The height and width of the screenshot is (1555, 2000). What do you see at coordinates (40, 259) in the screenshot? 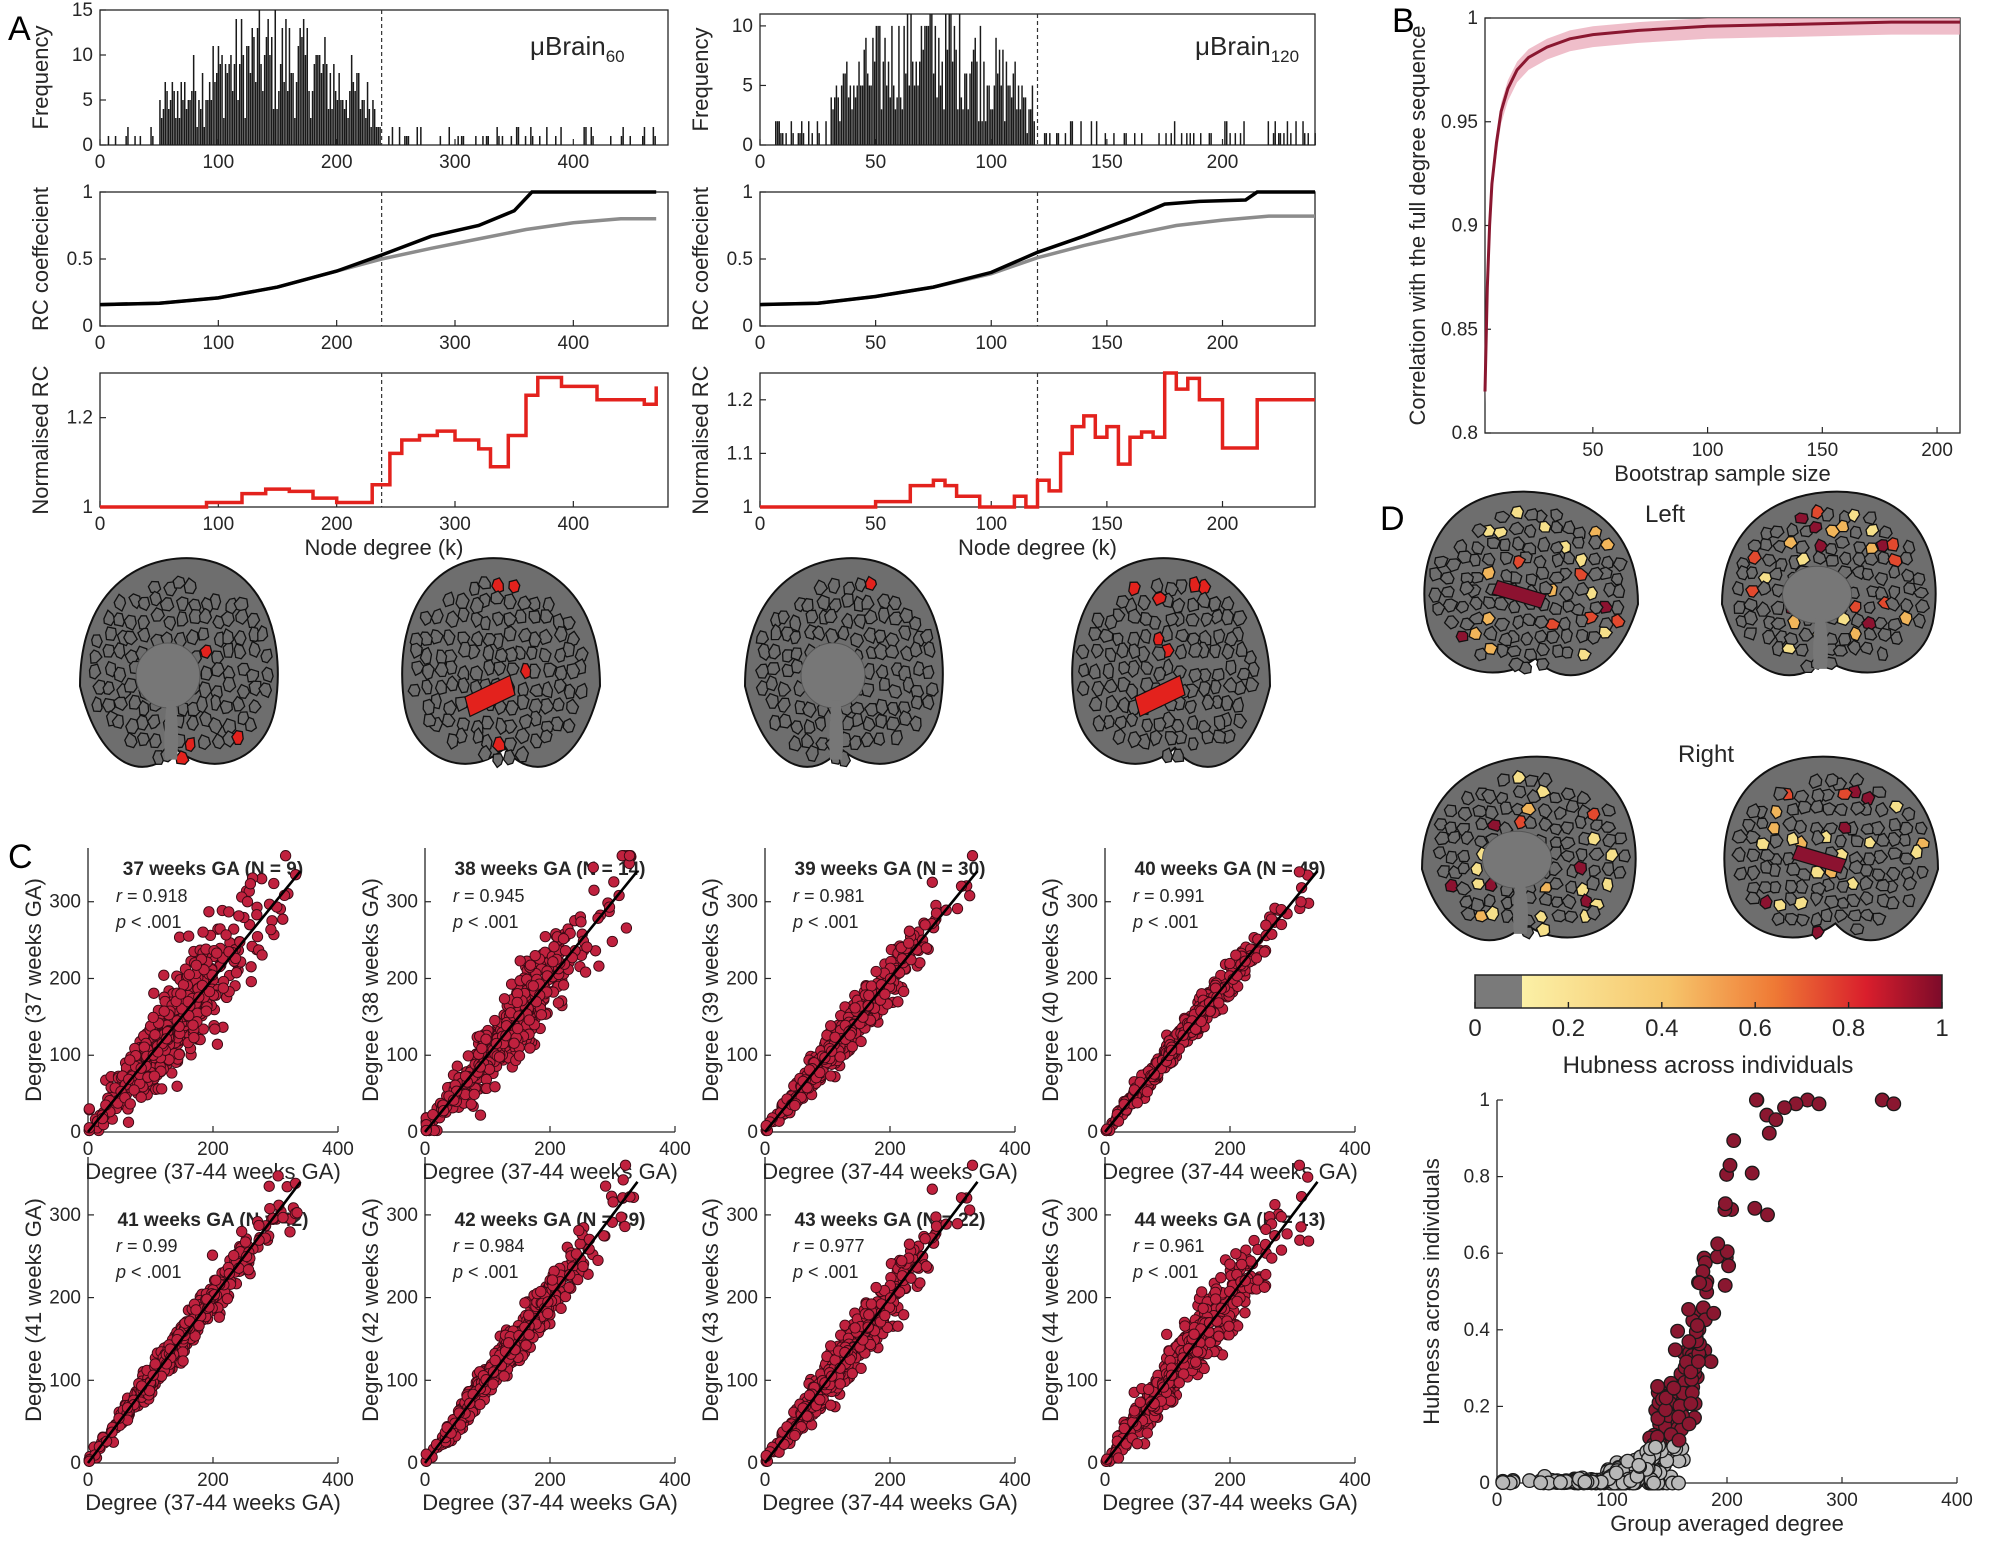
I see `a_rc_60-ylabel: RC coeffecient` at bounding box center [40, 259].